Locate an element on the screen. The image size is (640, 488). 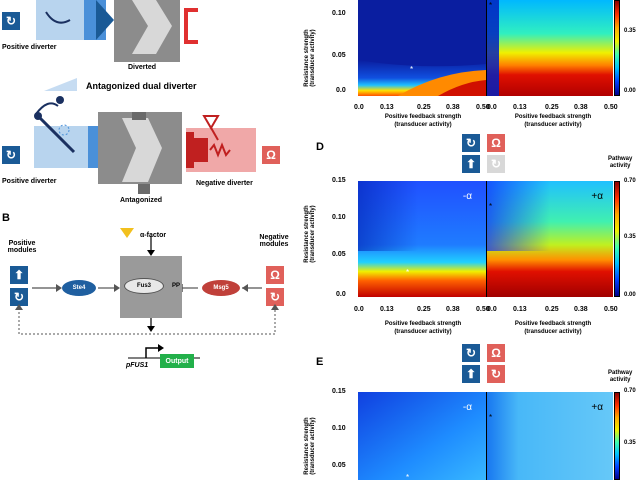
e-divider is located at coordinates (486, 436).